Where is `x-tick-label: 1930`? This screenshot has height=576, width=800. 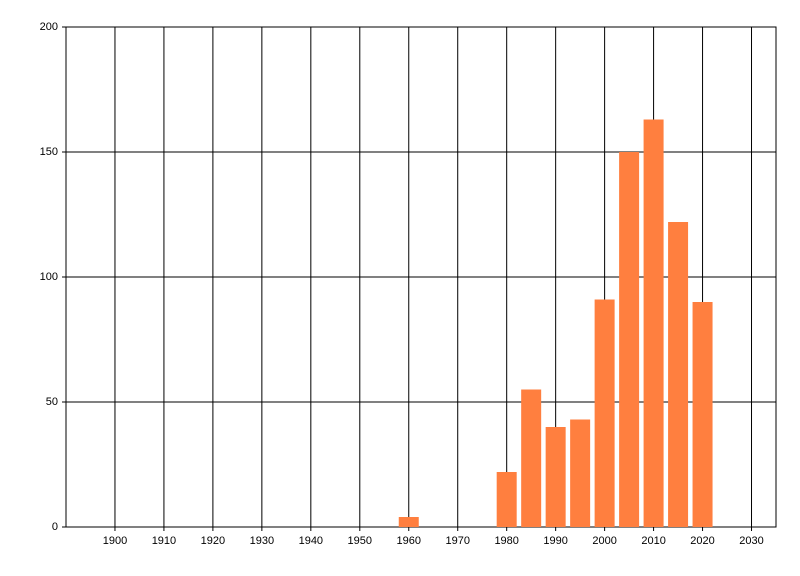
x-tick-label: 1930 is located at coordinates (262, 541).